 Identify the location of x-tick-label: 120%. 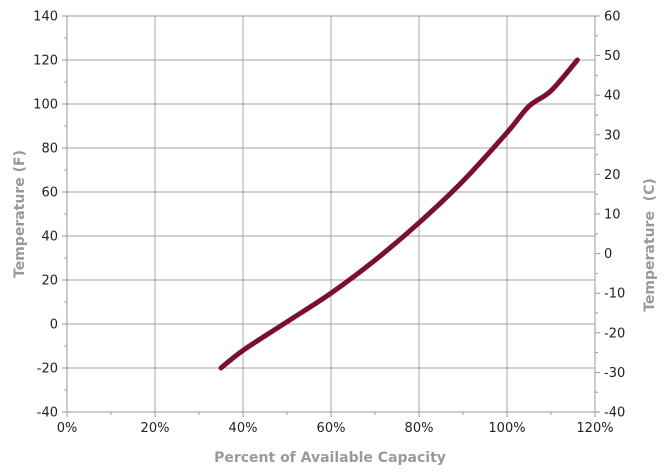
(594, 428).